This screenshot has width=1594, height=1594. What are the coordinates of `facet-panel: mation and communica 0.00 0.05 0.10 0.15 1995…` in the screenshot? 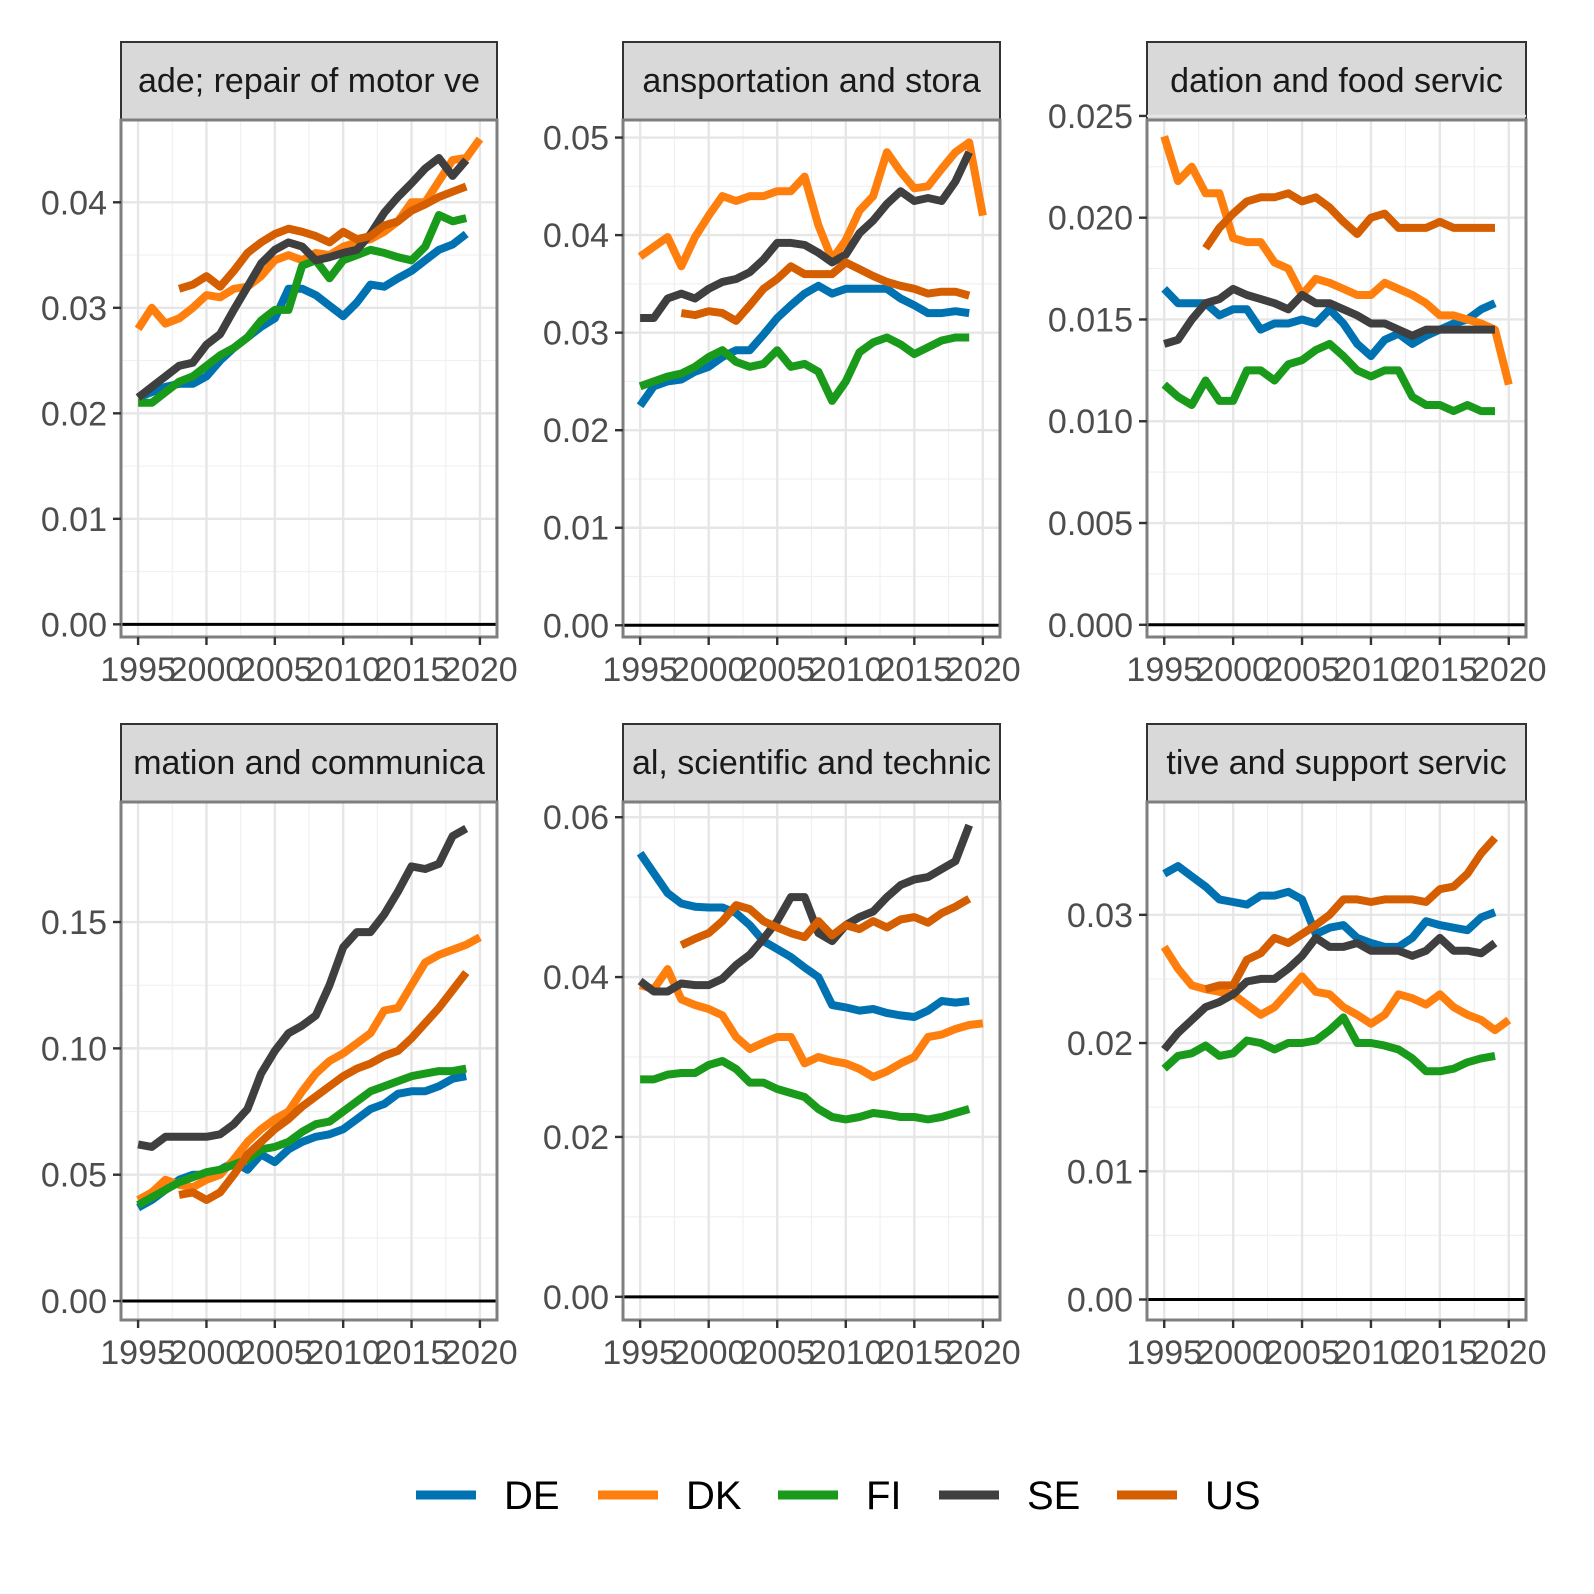 It's located at (279, 1047).